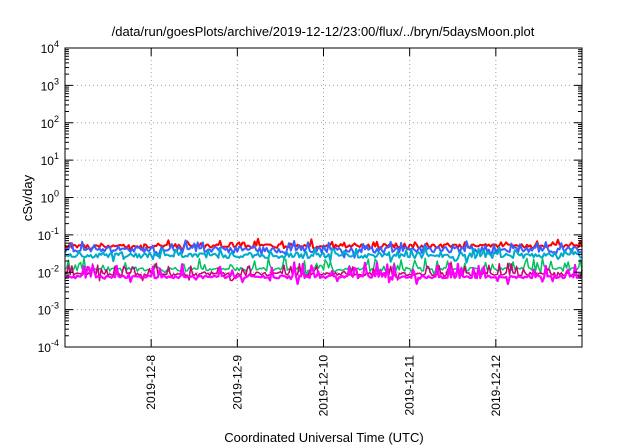 This screenshot has width=640, height=448. Describe the element at coordinates (324, 386) in the screenshot. I see `x-tick-label: 2019-12-10` at that location.